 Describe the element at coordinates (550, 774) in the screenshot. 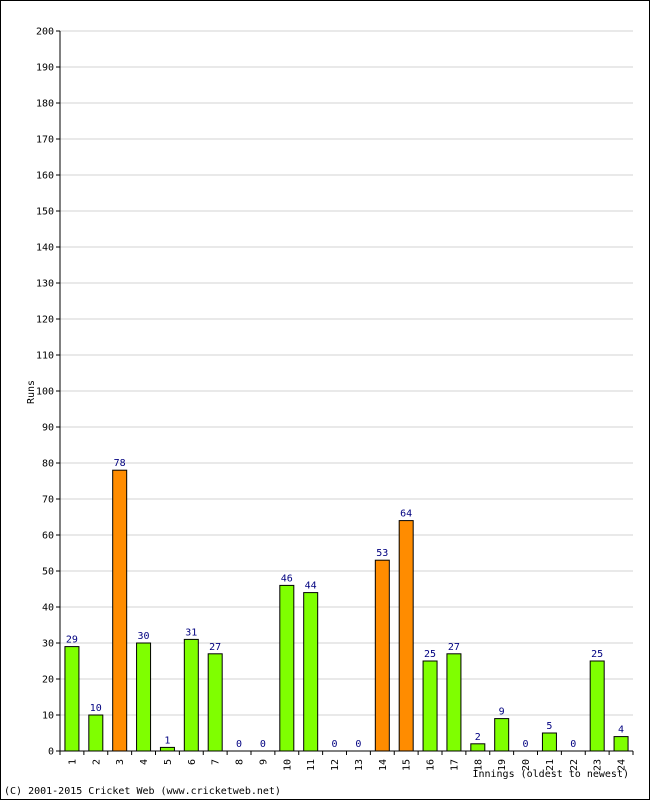

I see `x-axis-label: Innings (oldest to newest)` at that location.